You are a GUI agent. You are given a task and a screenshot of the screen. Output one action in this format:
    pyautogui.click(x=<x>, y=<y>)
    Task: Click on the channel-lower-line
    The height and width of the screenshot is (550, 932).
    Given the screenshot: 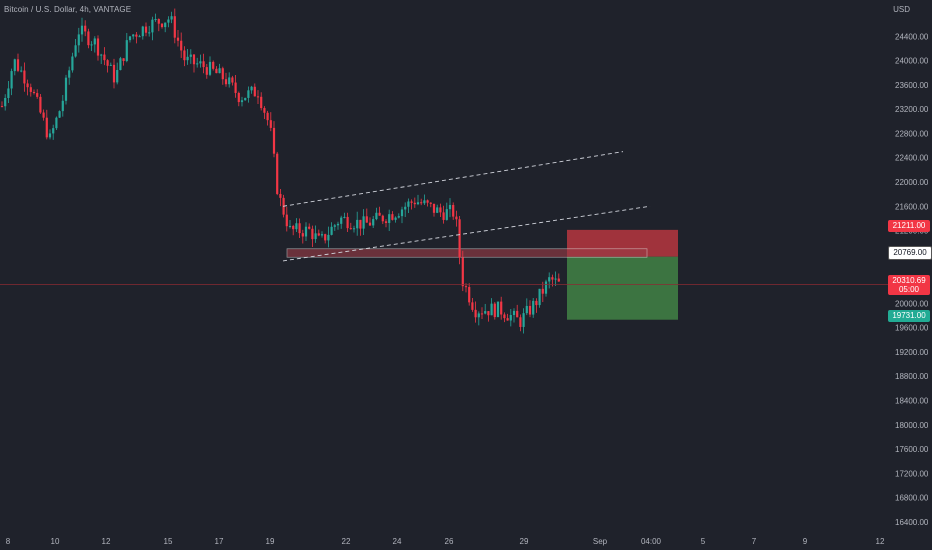 What is the action you would take?
    pyautogui.click(x=466, y=233)
    